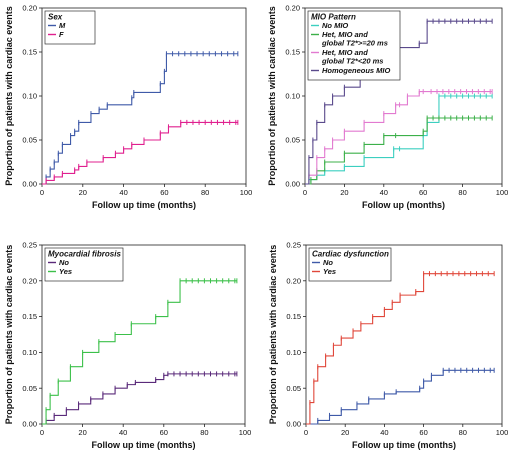 Image resolution: width=520 pixels, height=464 pixels. Describe the element at coordinates (350, 254) in the screenshot. I see `legend-title: Cardiac dysfunction` at that location.